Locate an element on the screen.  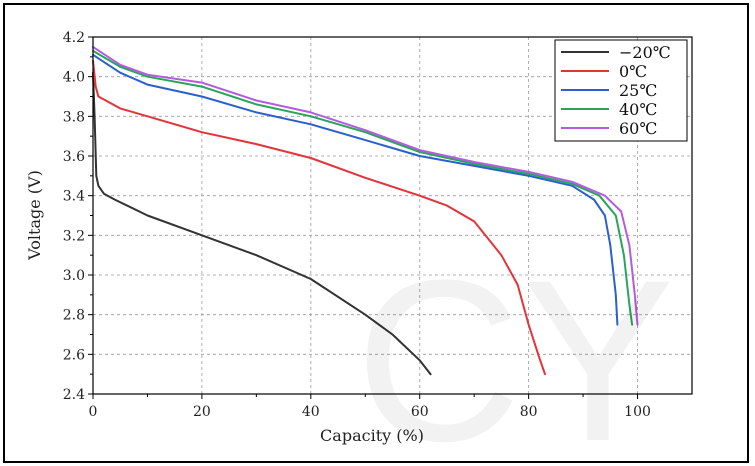
x-tick-label: 40 is located at coordinates (311, 412).